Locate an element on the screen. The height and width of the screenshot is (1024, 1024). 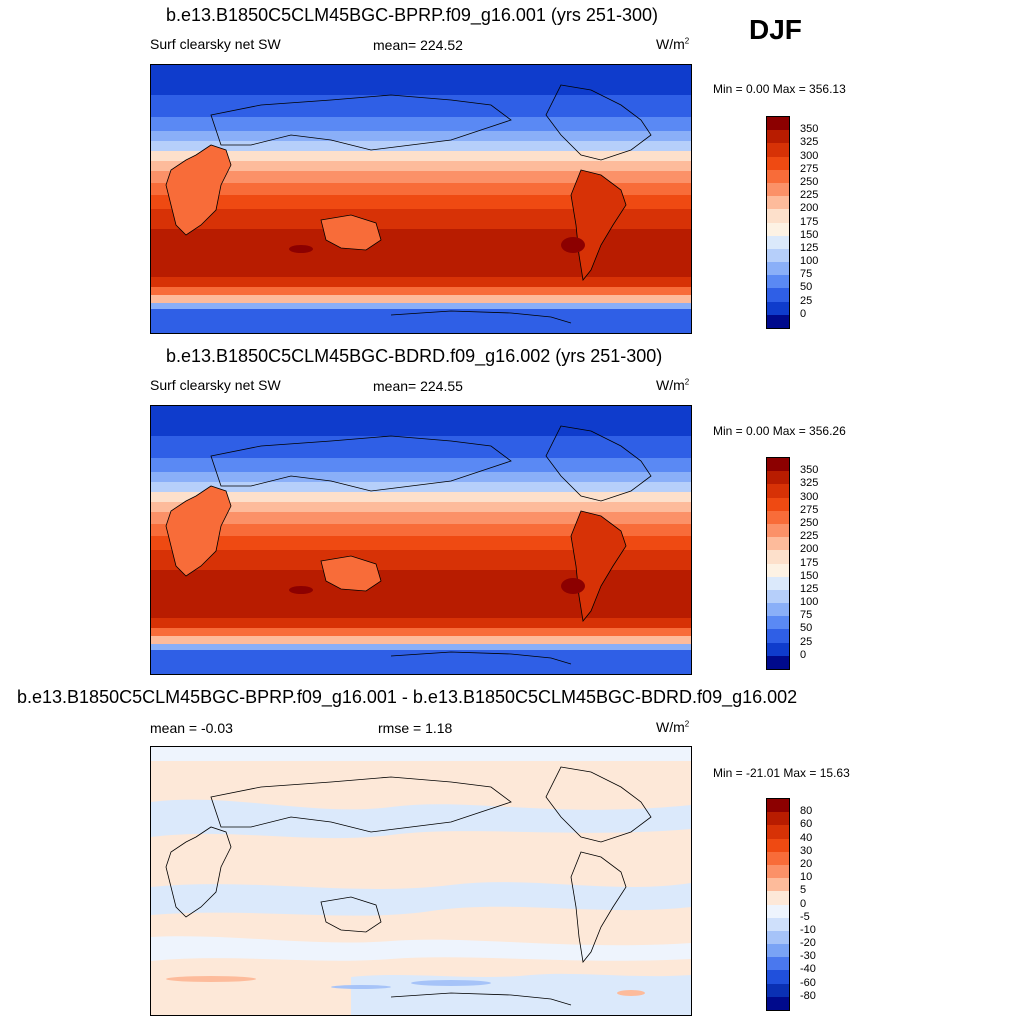
panel1-units: W/m2 is located at coordinates (673, 44).